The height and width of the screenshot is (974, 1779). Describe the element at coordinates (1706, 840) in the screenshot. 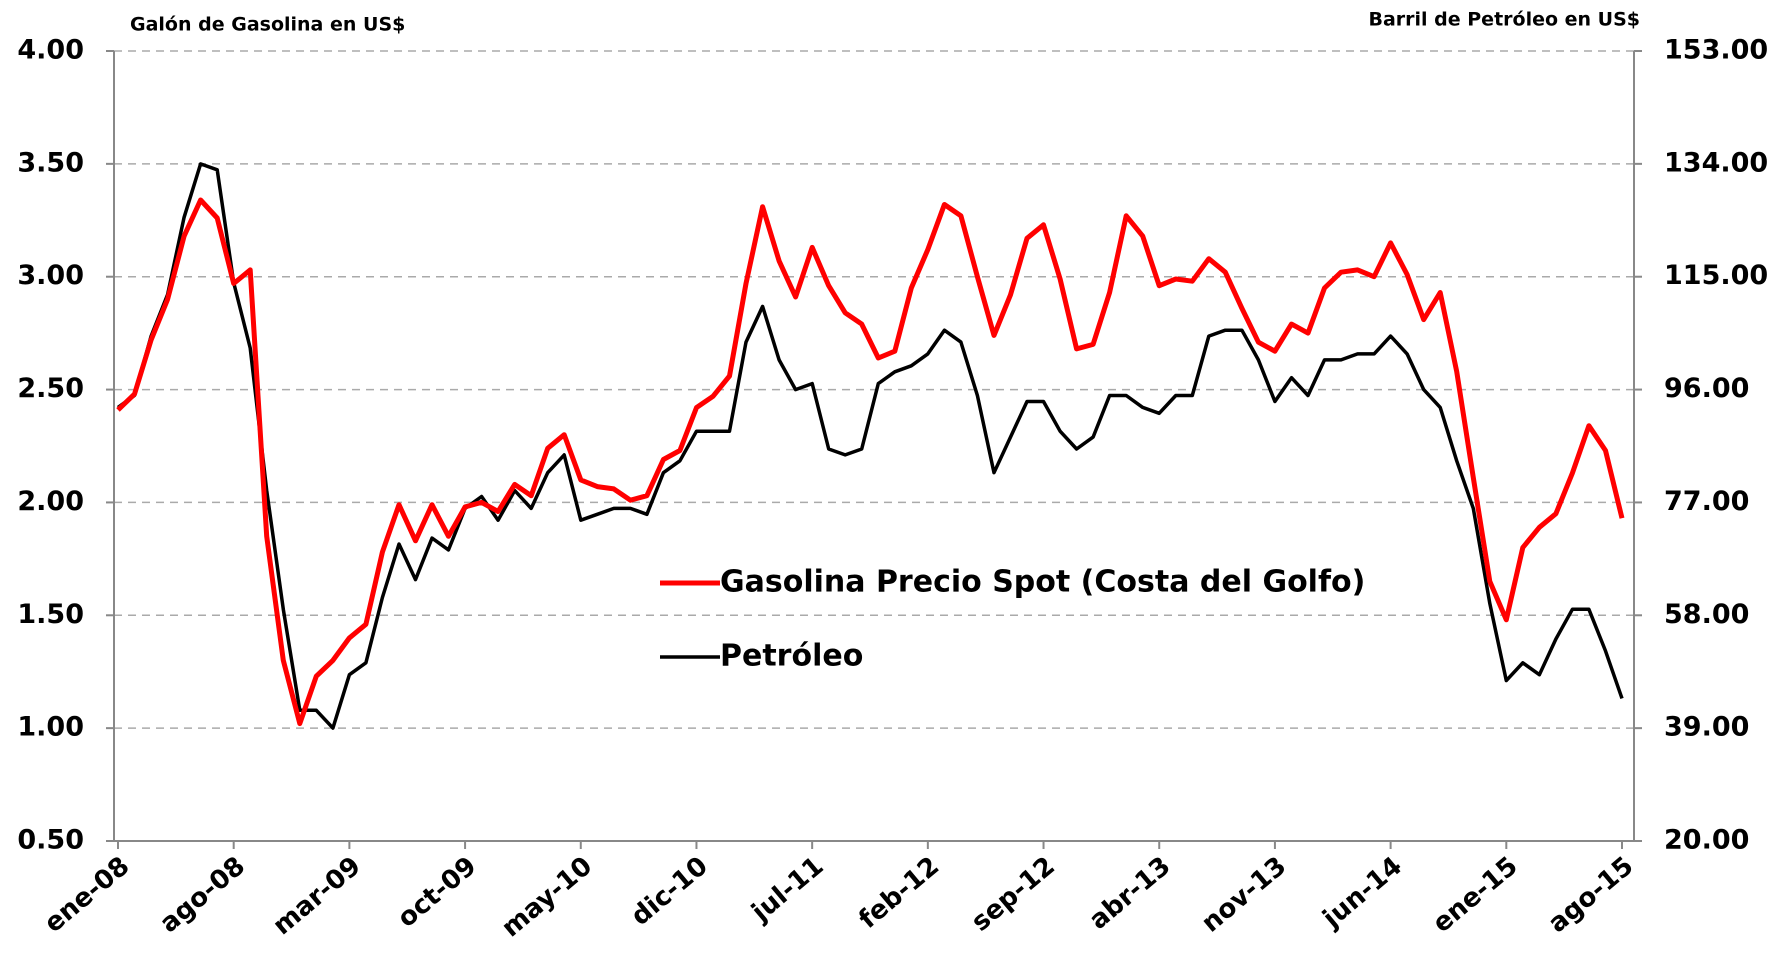

I see `y2-tick-label: 20.00` at that location.